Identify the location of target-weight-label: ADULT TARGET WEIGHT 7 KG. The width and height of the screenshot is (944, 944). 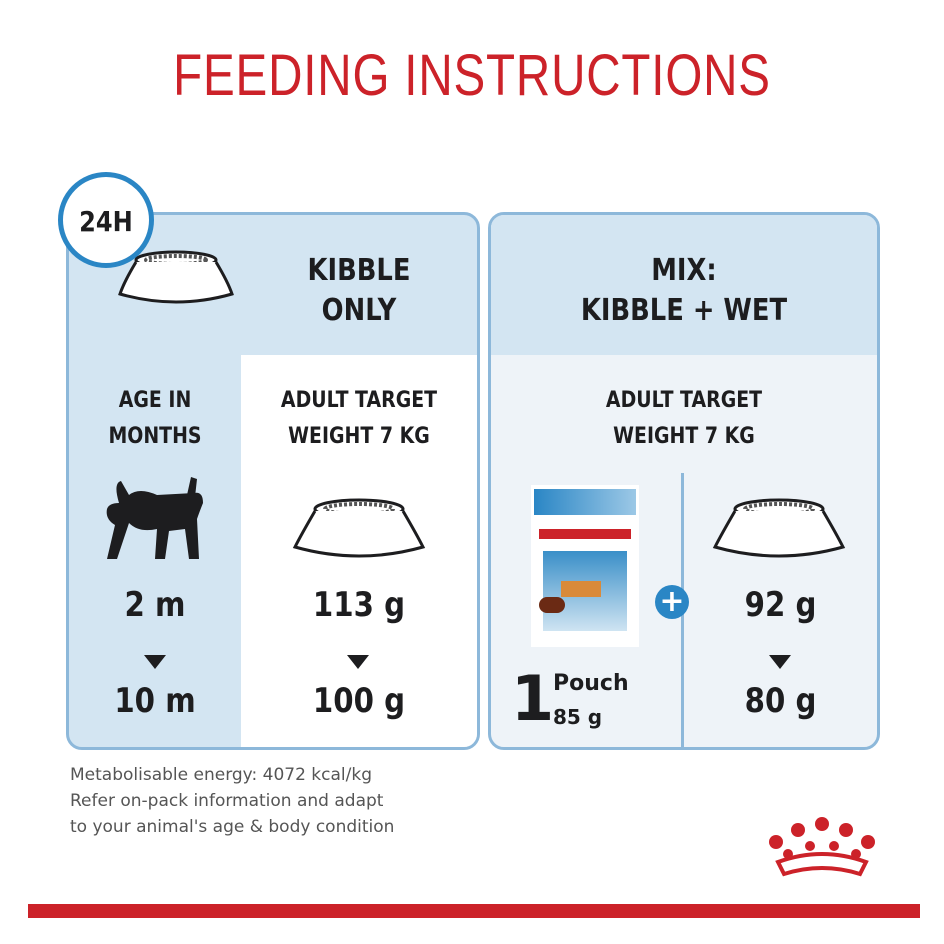
(359, 419).